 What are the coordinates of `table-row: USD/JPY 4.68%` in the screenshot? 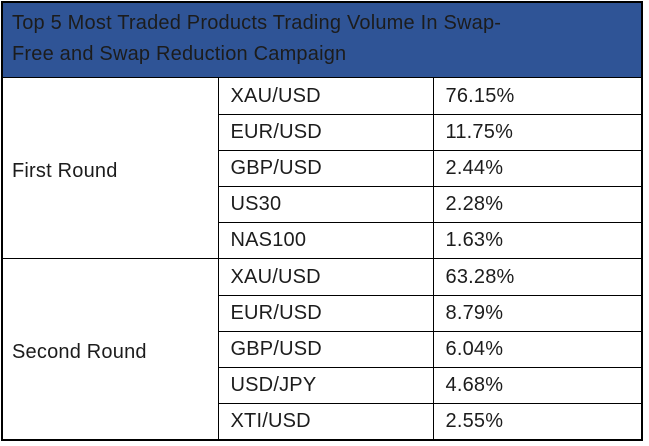 It's located at (322, 386).